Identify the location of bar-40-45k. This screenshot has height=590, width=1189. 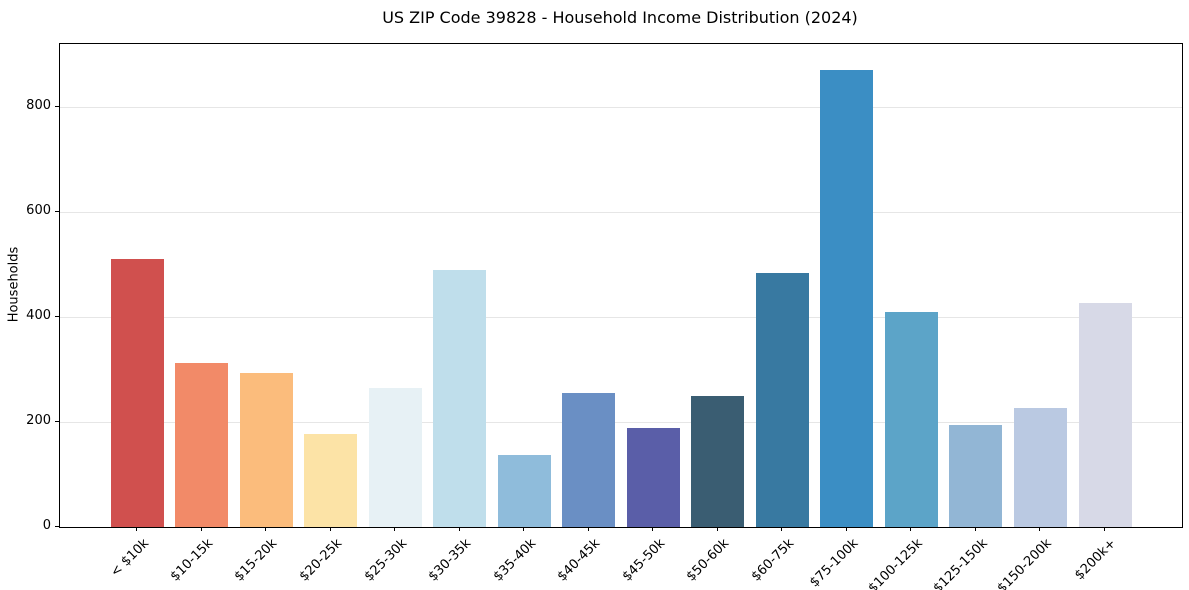
(589, 459).